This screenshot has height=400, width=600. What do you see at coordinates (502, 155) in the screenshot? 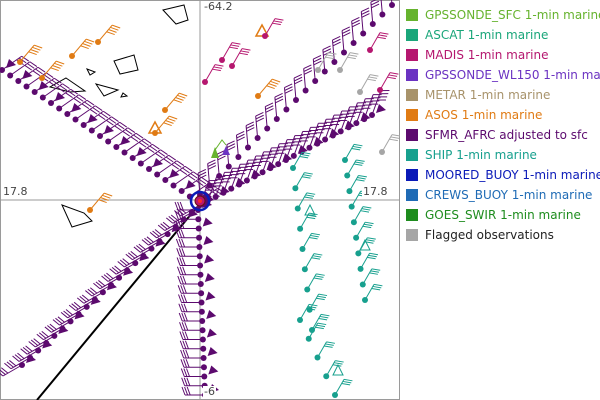
I see `legend-item-ship: SHIP 1-min marine` at bounding box center [502, 155].